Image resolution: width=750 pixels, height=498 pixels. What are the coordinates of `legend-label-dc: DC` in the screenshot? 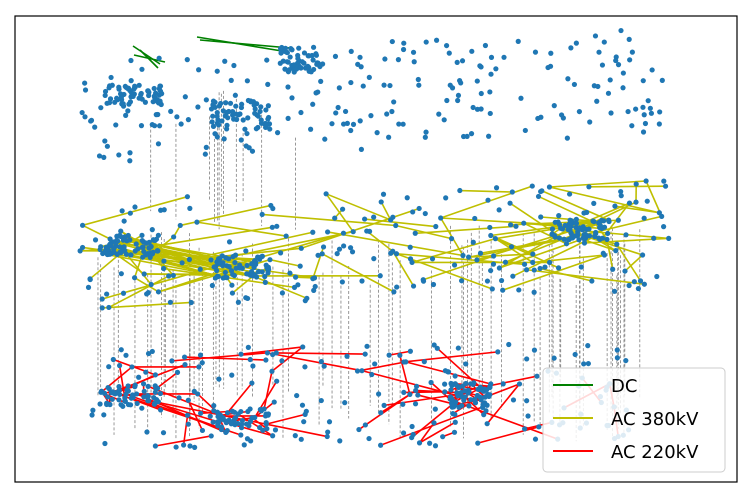 It's located at (624, 386).